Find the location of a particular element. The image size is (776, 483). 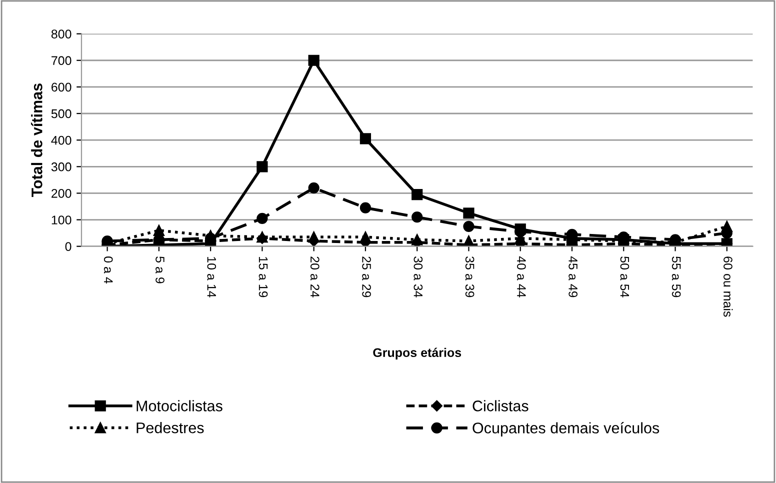

legend-label: Motociclistas is located at coordinates (179, 406).